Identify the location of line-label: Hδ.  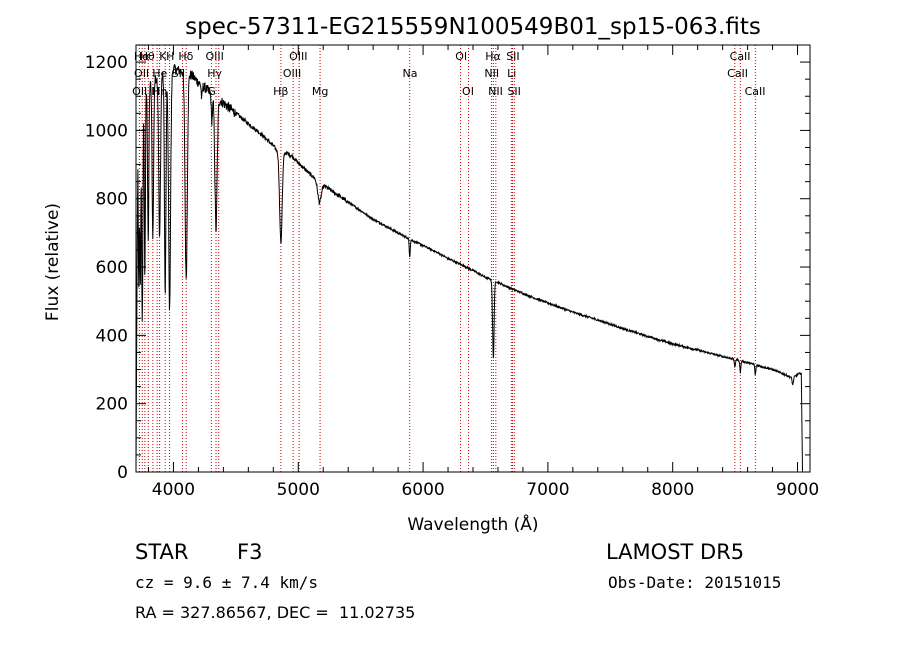
(185, 56).